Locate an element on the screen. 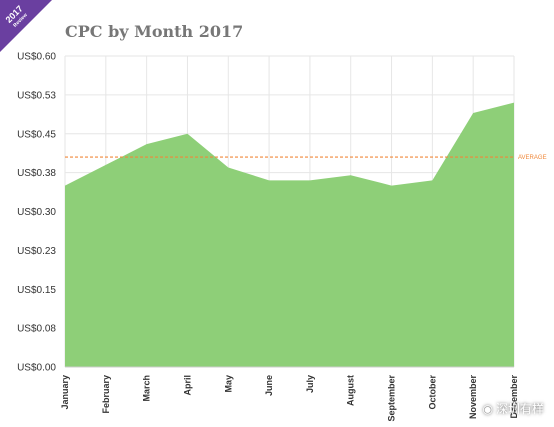 This screenshot has height=427, width=554. x-tick-label: April is located at coordinates (187, 385).